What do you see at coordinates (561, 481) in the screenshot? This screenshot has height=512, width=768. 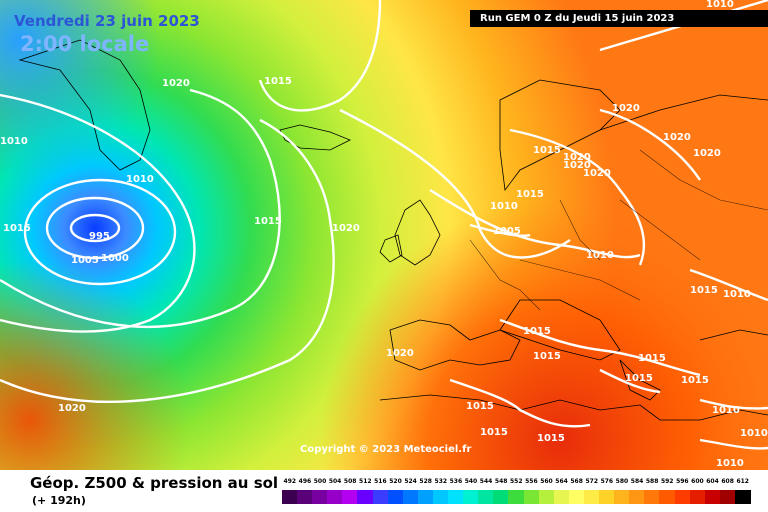 I see `scale-tick-label: 564` at bounding box center [561, 481].